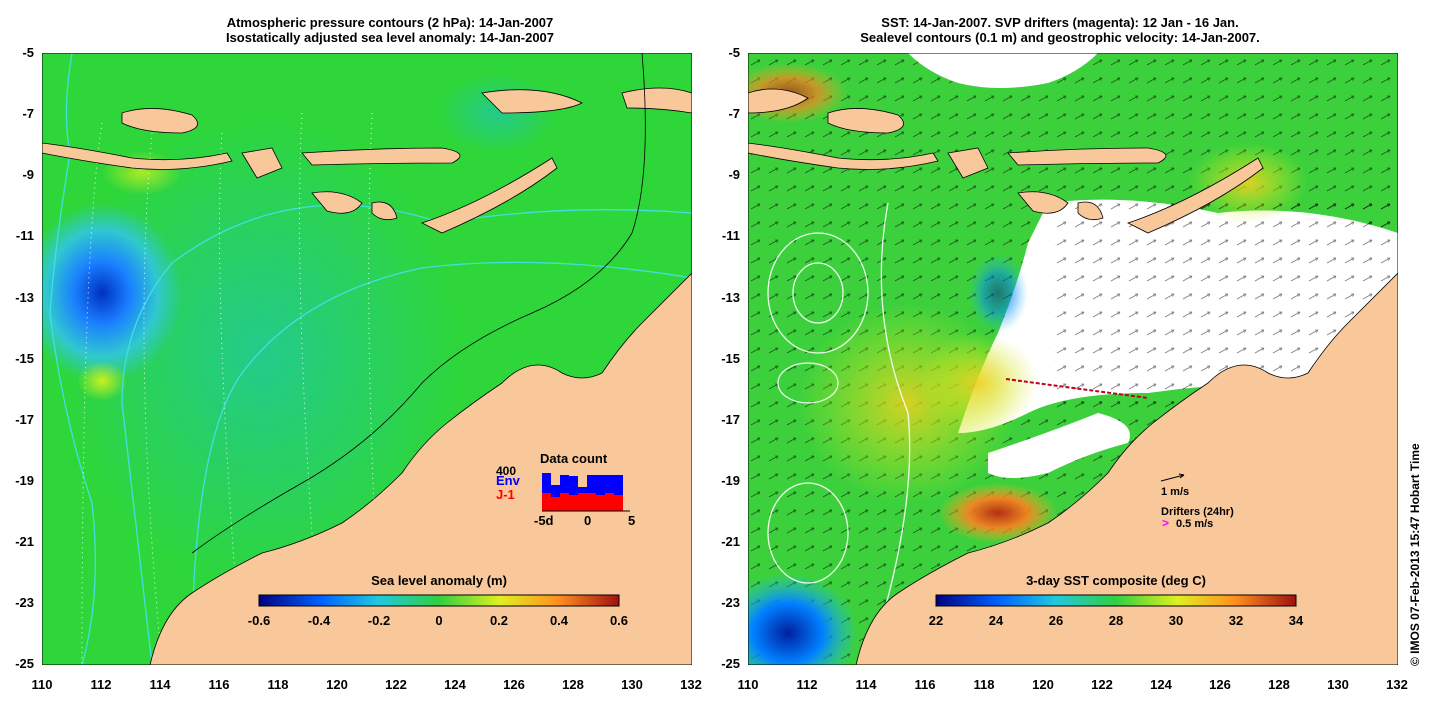 The width and height of the screenshot is (1440, 710). What do you see at coordinates (1116, 600) in the screenshot?
I see `sst-colorbar` at bounding box center [1116, 600].